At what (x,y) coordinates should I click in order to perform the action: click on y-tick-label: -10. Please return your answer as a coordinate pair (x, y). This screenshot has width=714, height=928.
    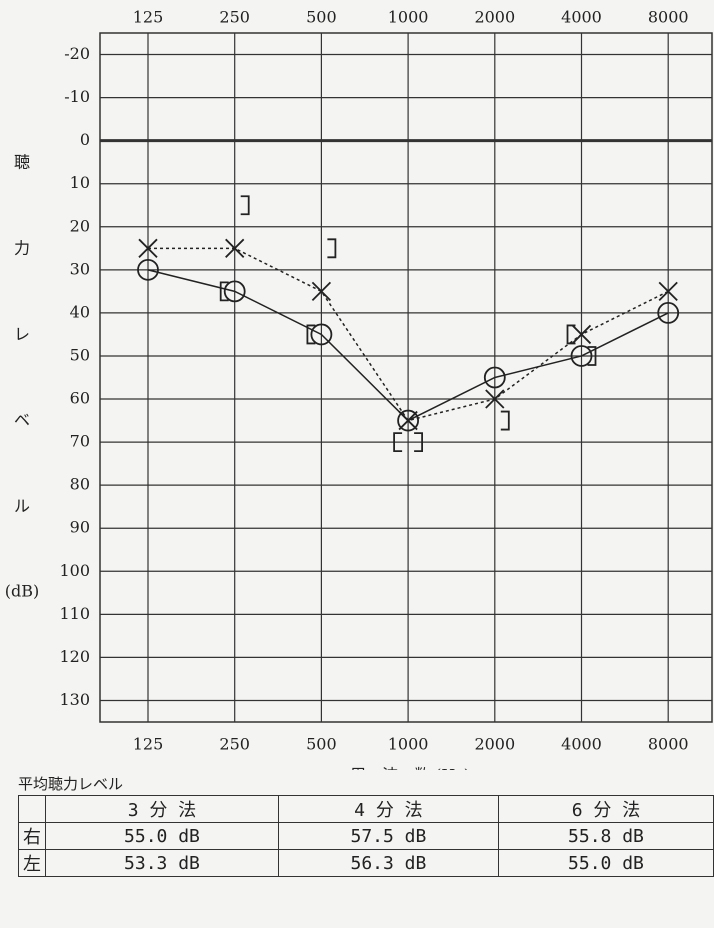
    Looking at the image, I should click on (77, 96).